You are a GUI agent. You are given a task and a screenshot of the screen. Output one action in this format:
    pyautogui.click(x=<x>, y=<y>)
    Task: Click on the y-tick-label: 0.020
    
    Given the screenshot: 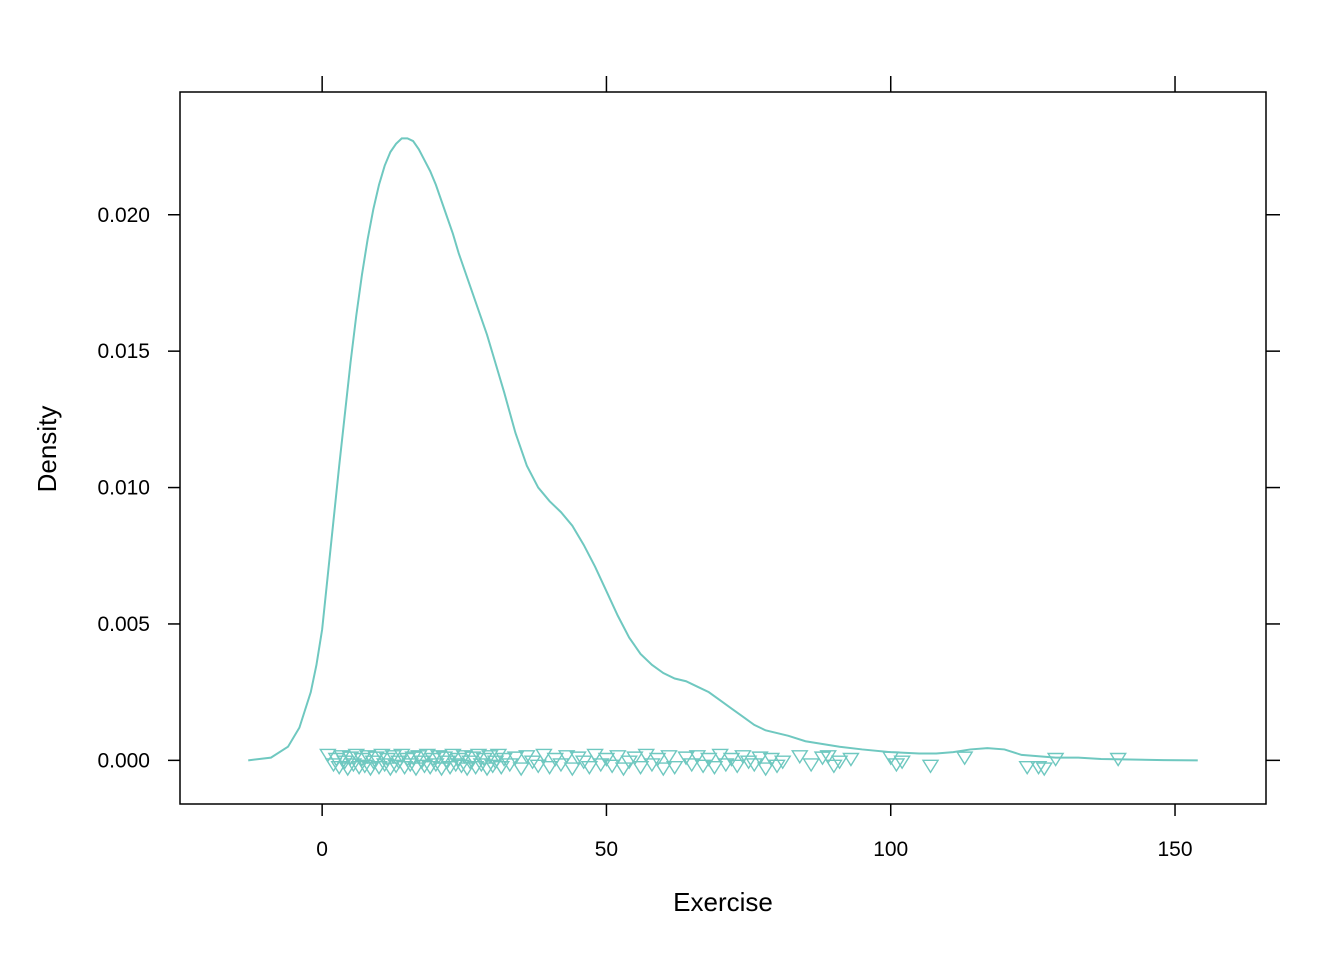 What is the action you would take?
    pyautogui.click(x=123, y=215)
    